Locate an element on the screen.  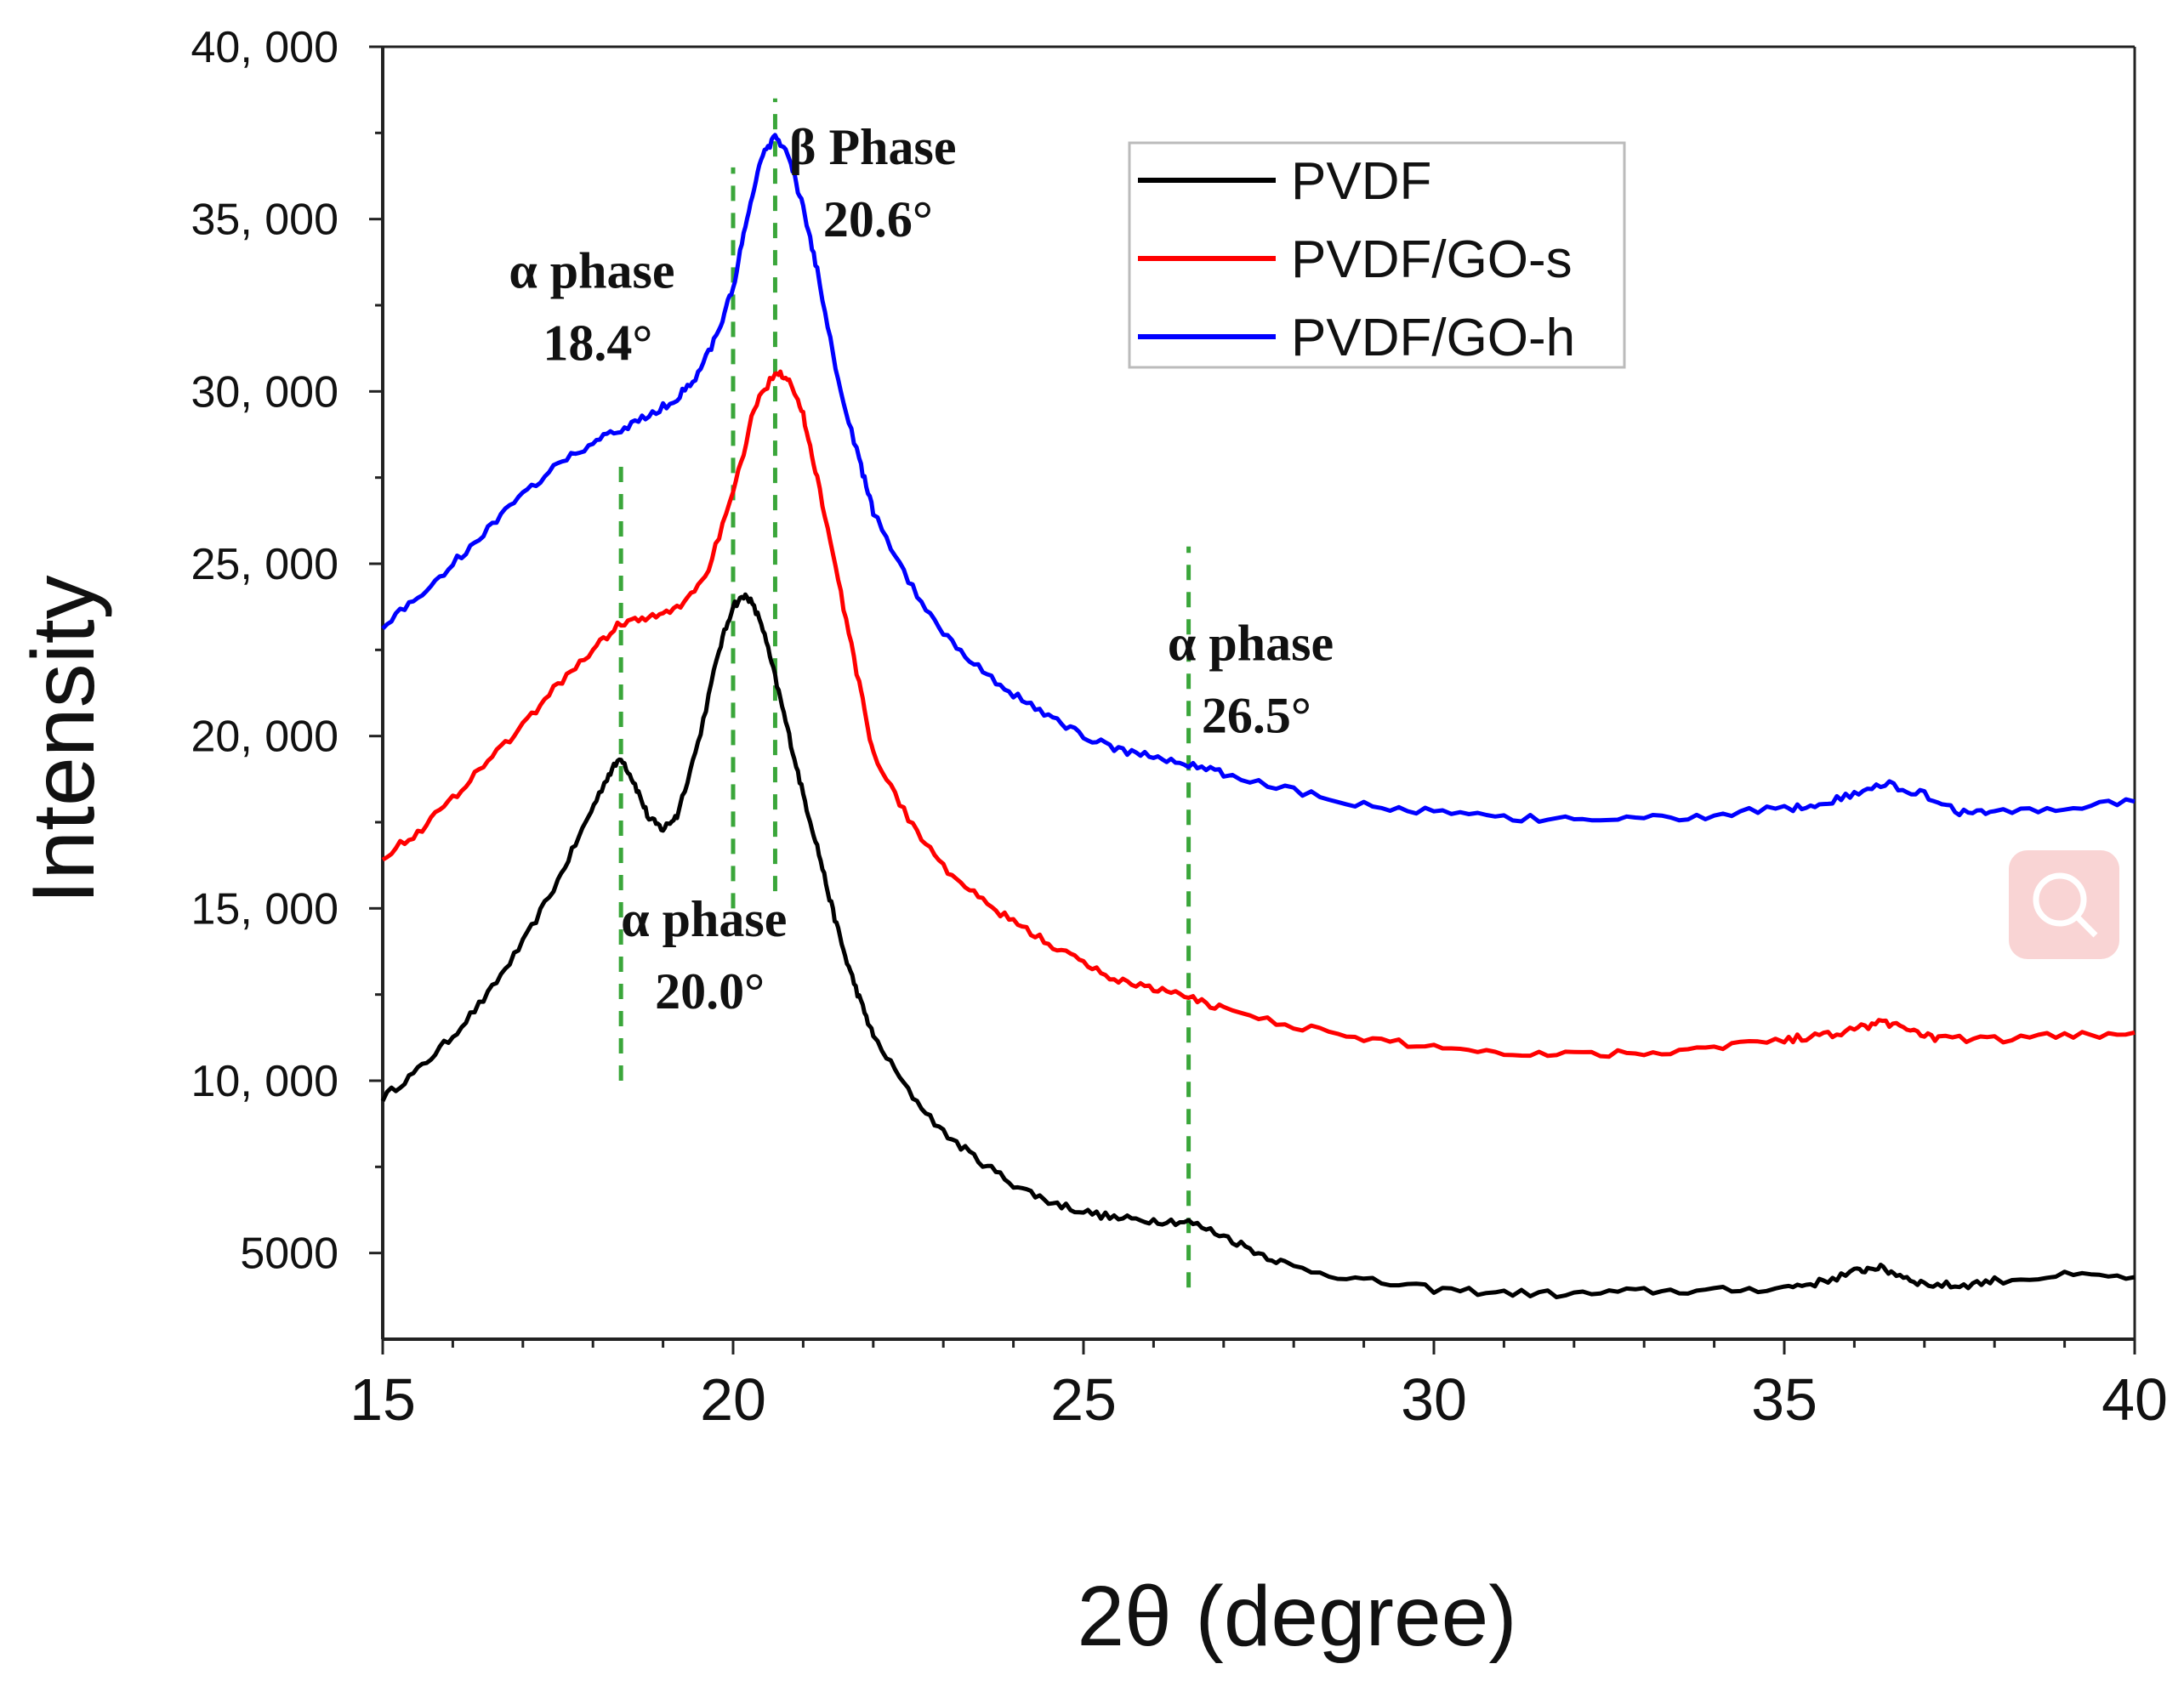
magnify-overlay-bg is located at coordinates (2064, 904).